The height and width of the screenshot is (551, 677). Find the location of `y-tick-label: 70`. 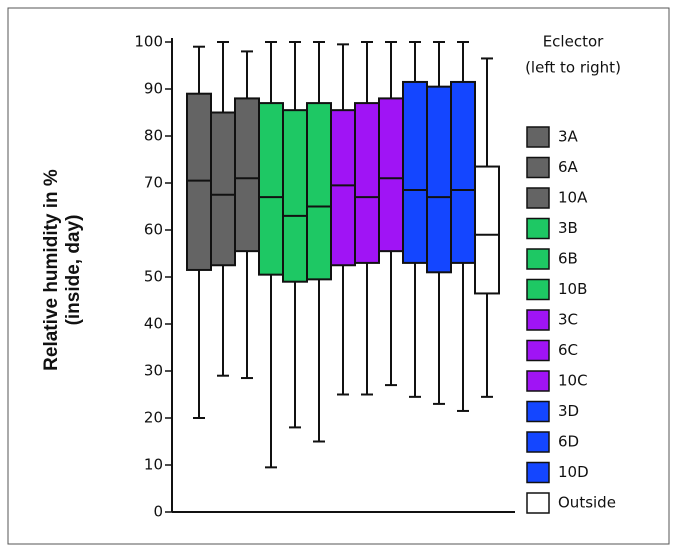

y-tick-label: 70 is located at coordinates (153, 183).